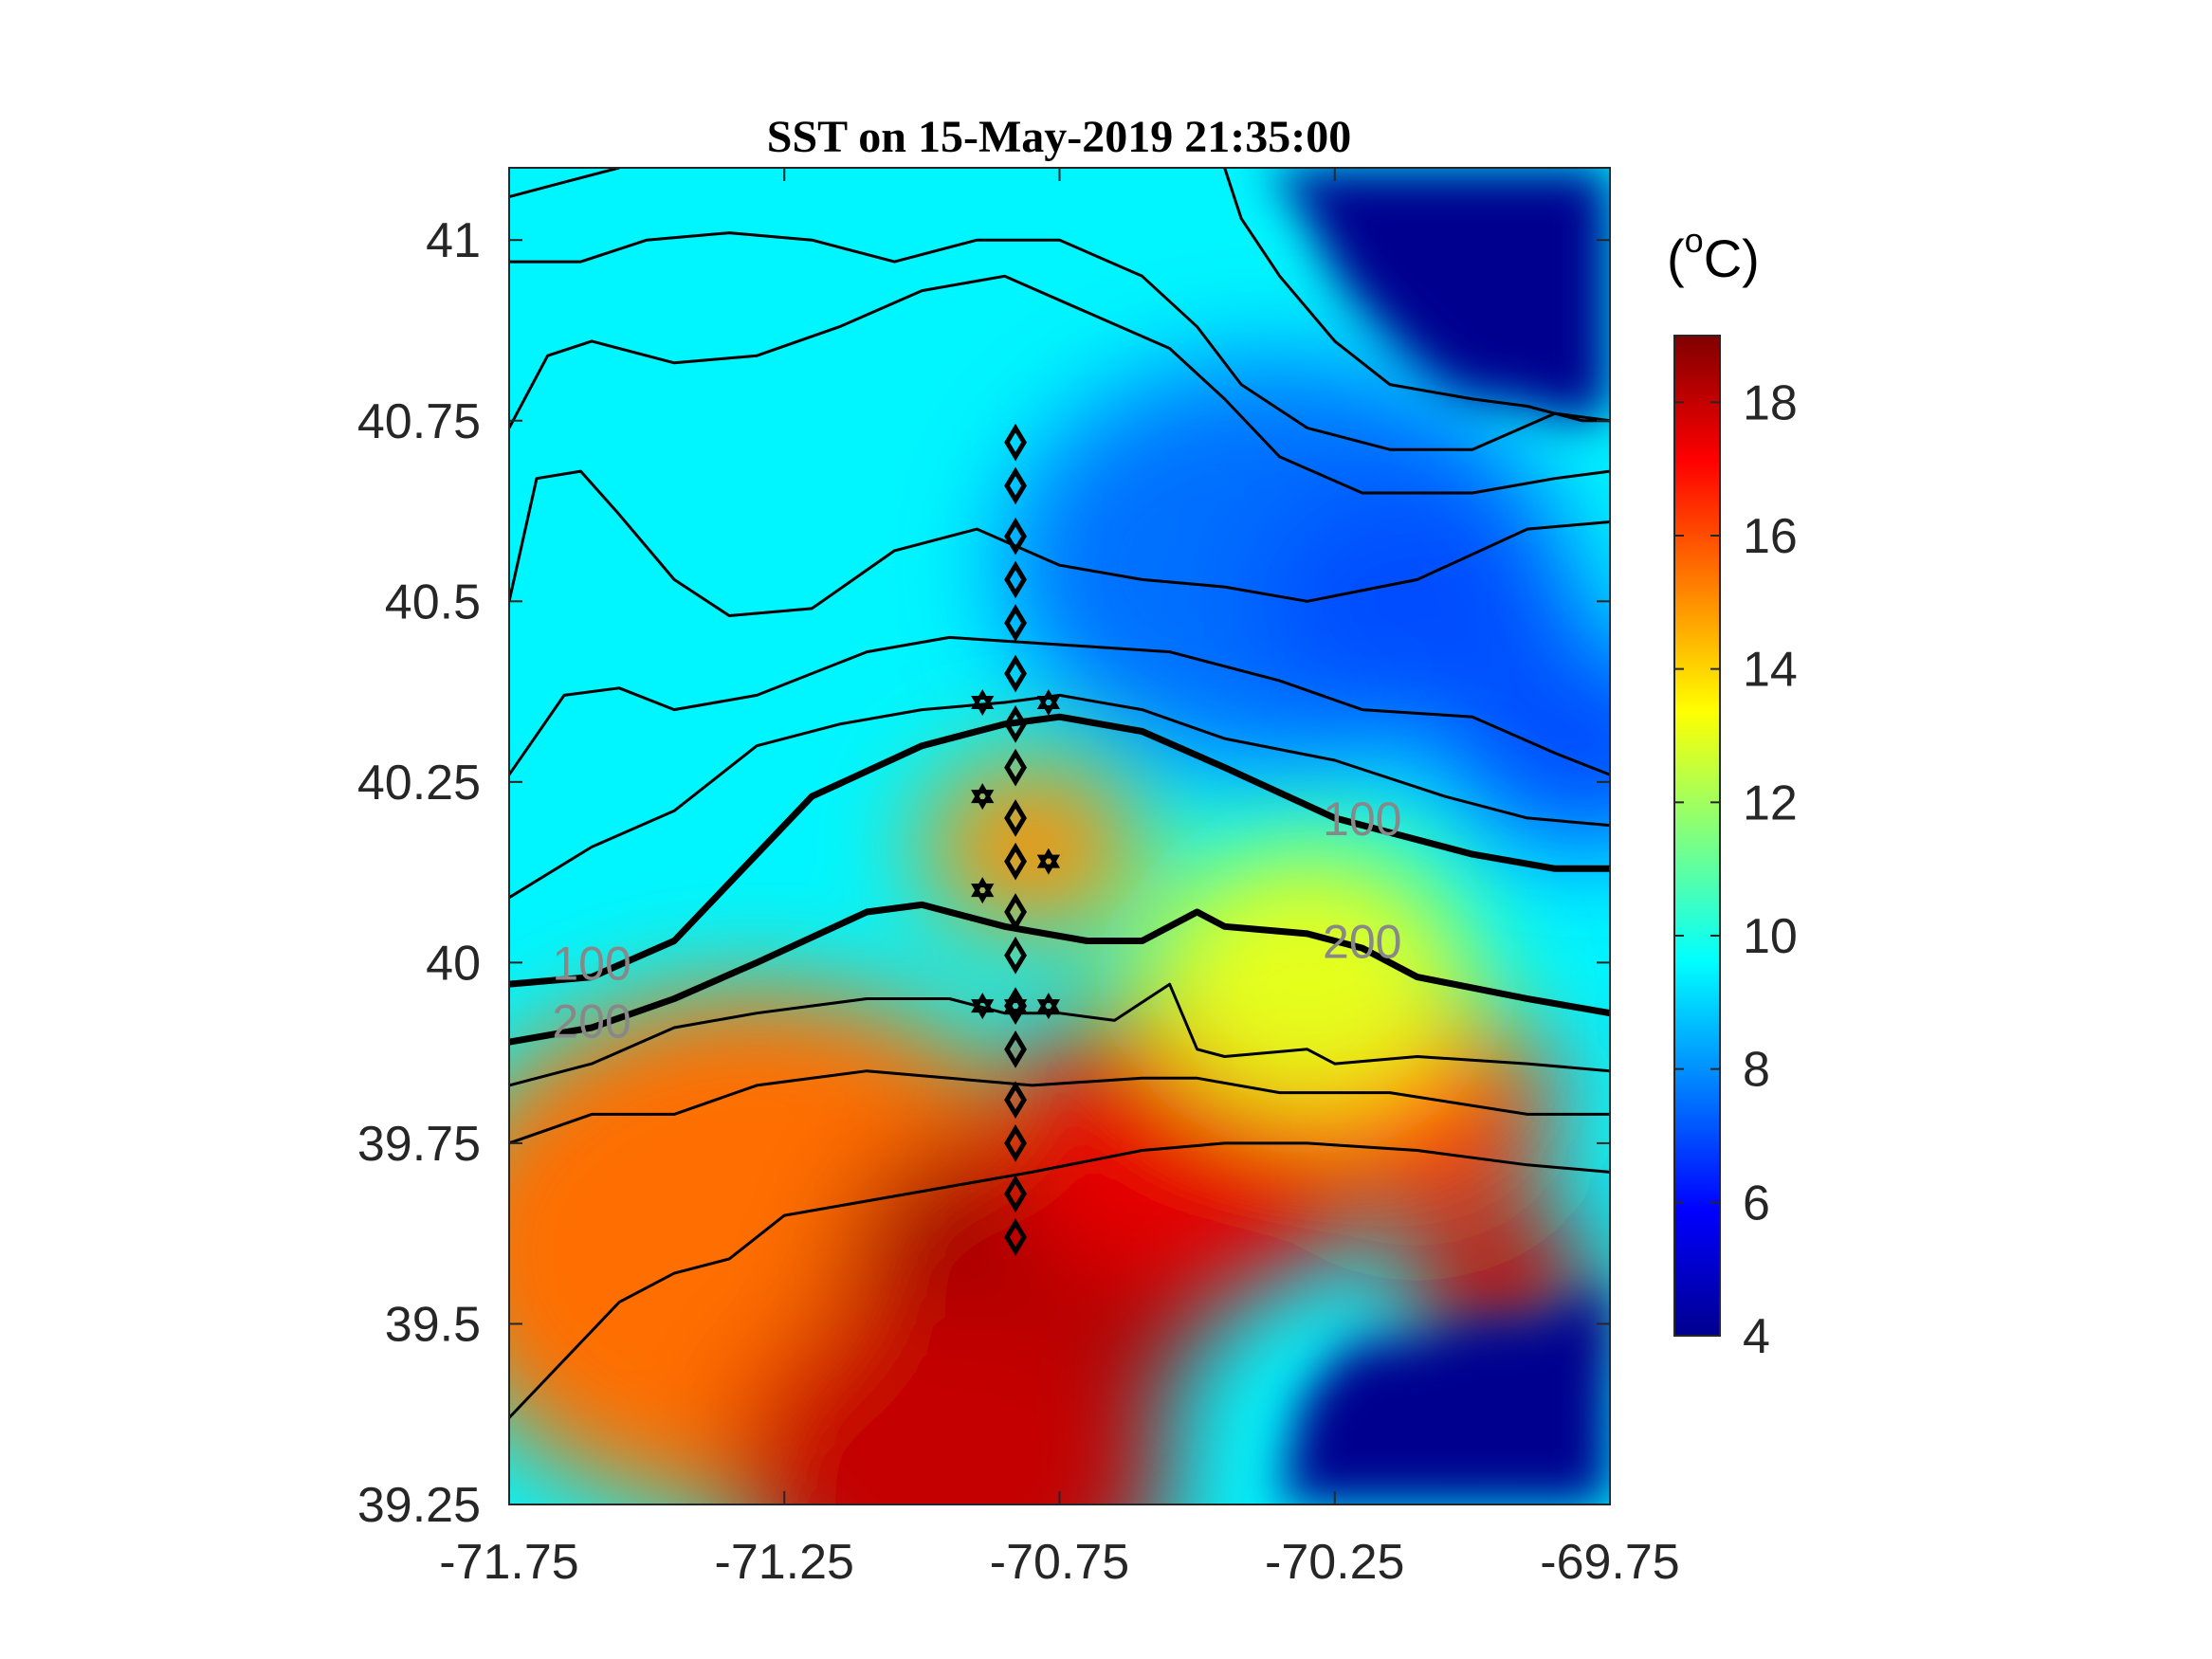 This screenshot has height=1659, width=2212. Describe the element at coordinates (1770, 936) in the screenshot. I see `colorbar-tick-label: 10` at that location.